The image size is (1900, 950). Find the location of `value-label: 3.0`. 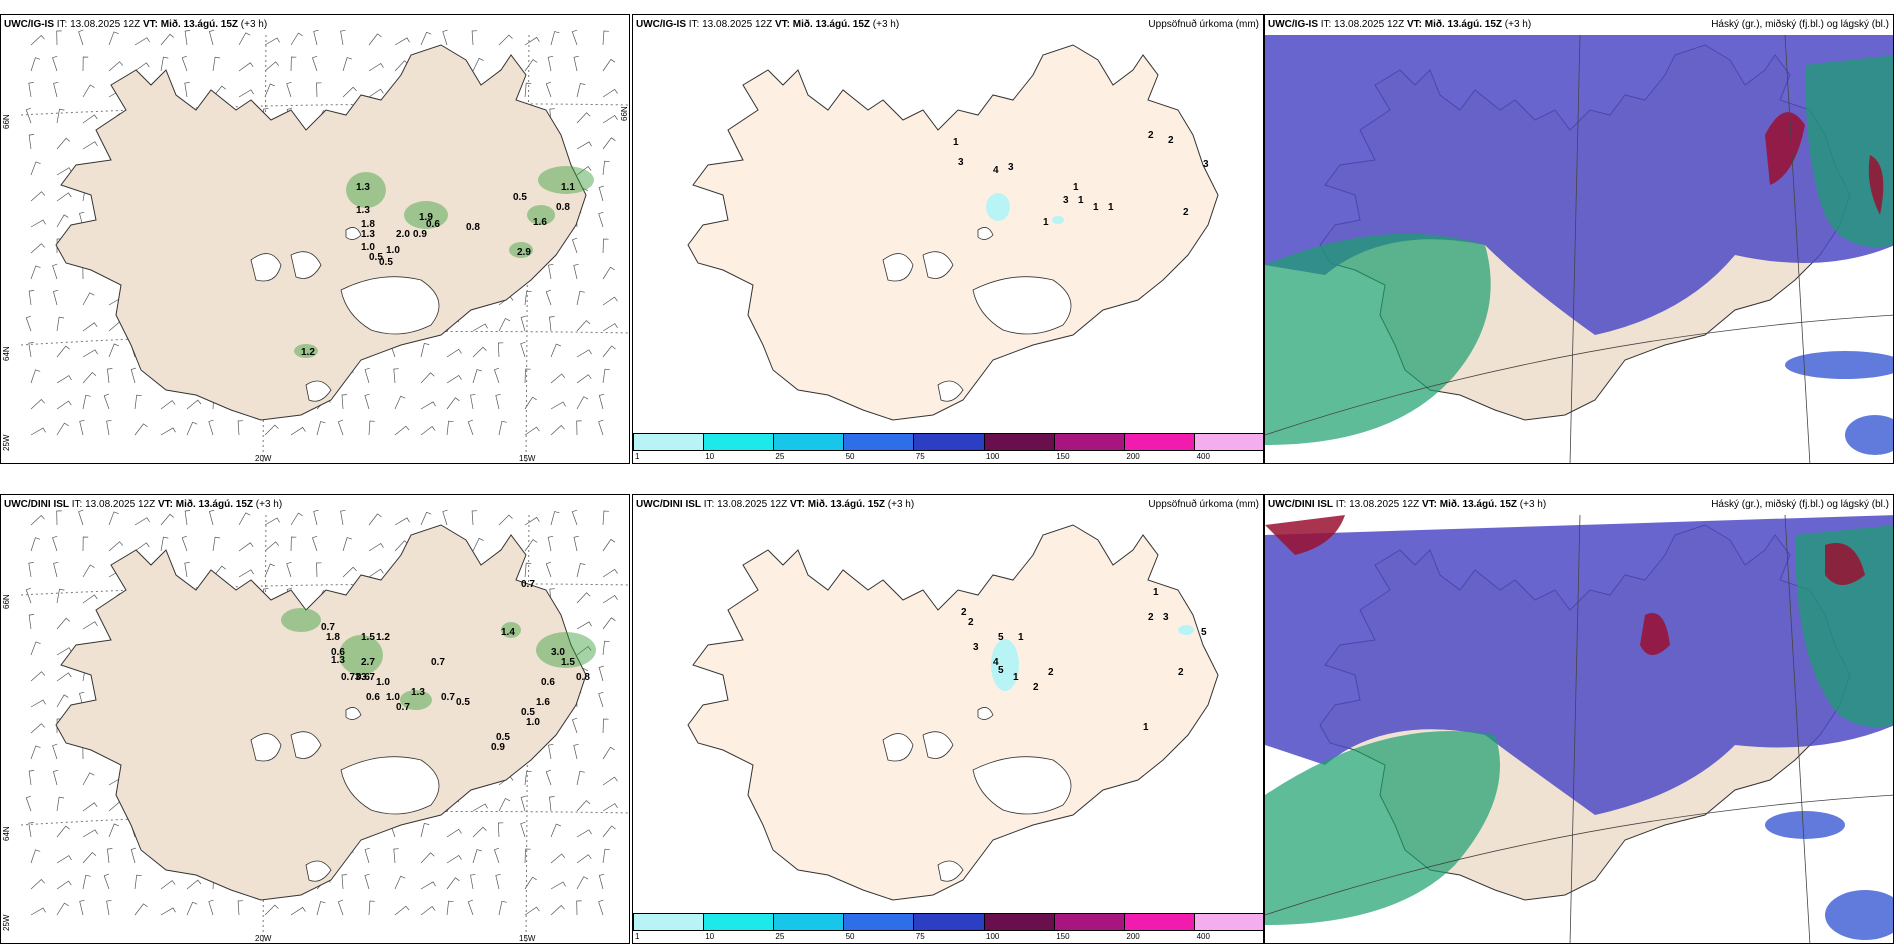

value-label: 3.0 is located at coordinates (558, 652).